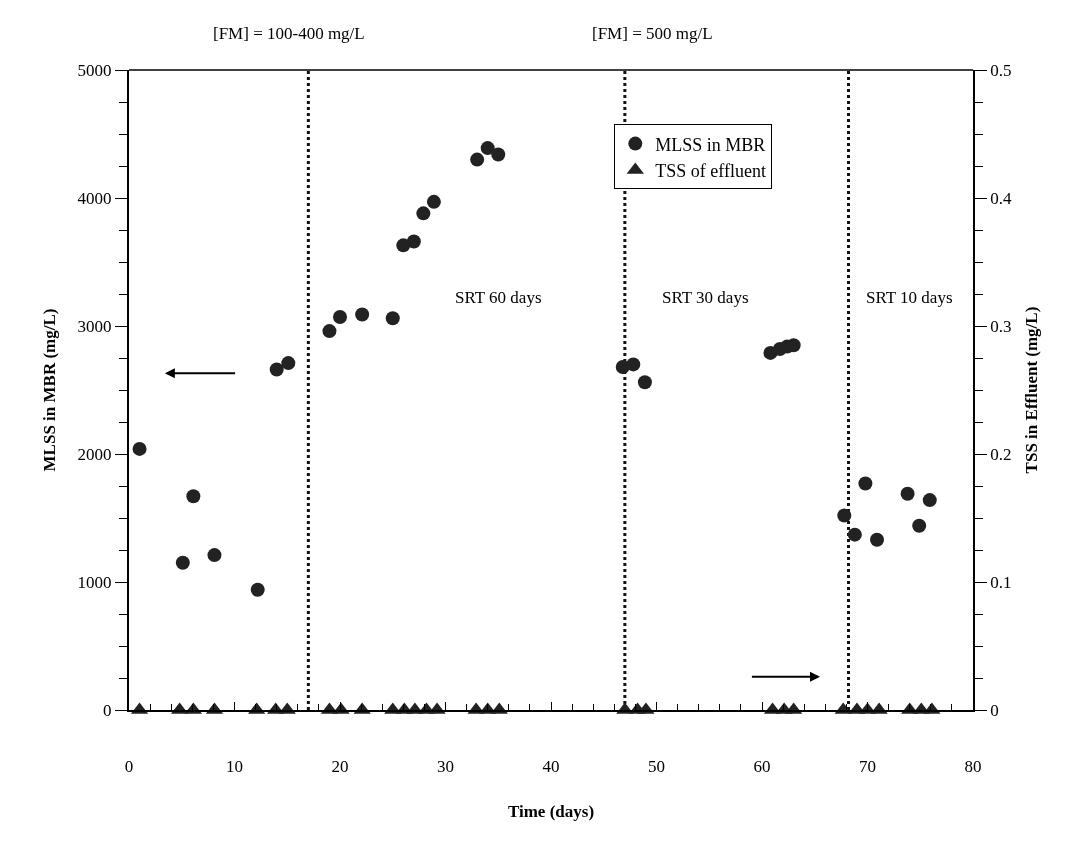 The width and height of the screenshot is (1065, 850). I want to click on x-tick-label: 80, so click(973, 767).